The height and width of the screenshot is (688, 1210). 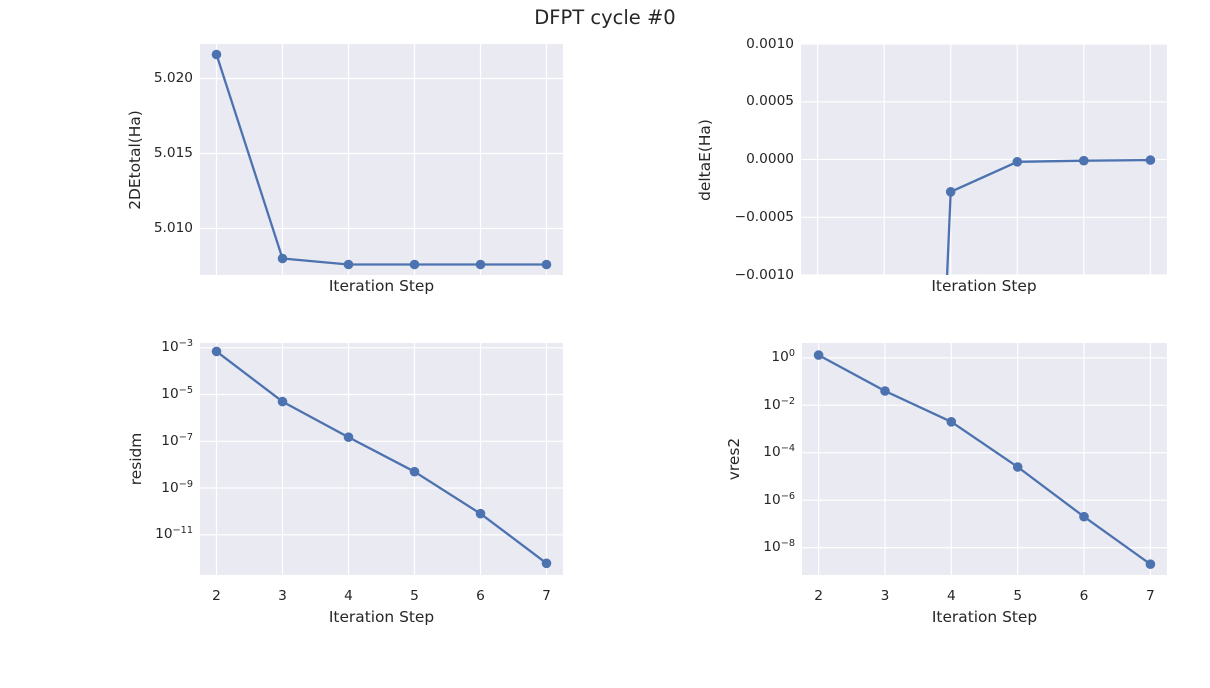 What do you see at coordinates (605, 17) in the screenshot?
I see `figure-title: DFPT cycle #0` at bounding box center [605, 17].